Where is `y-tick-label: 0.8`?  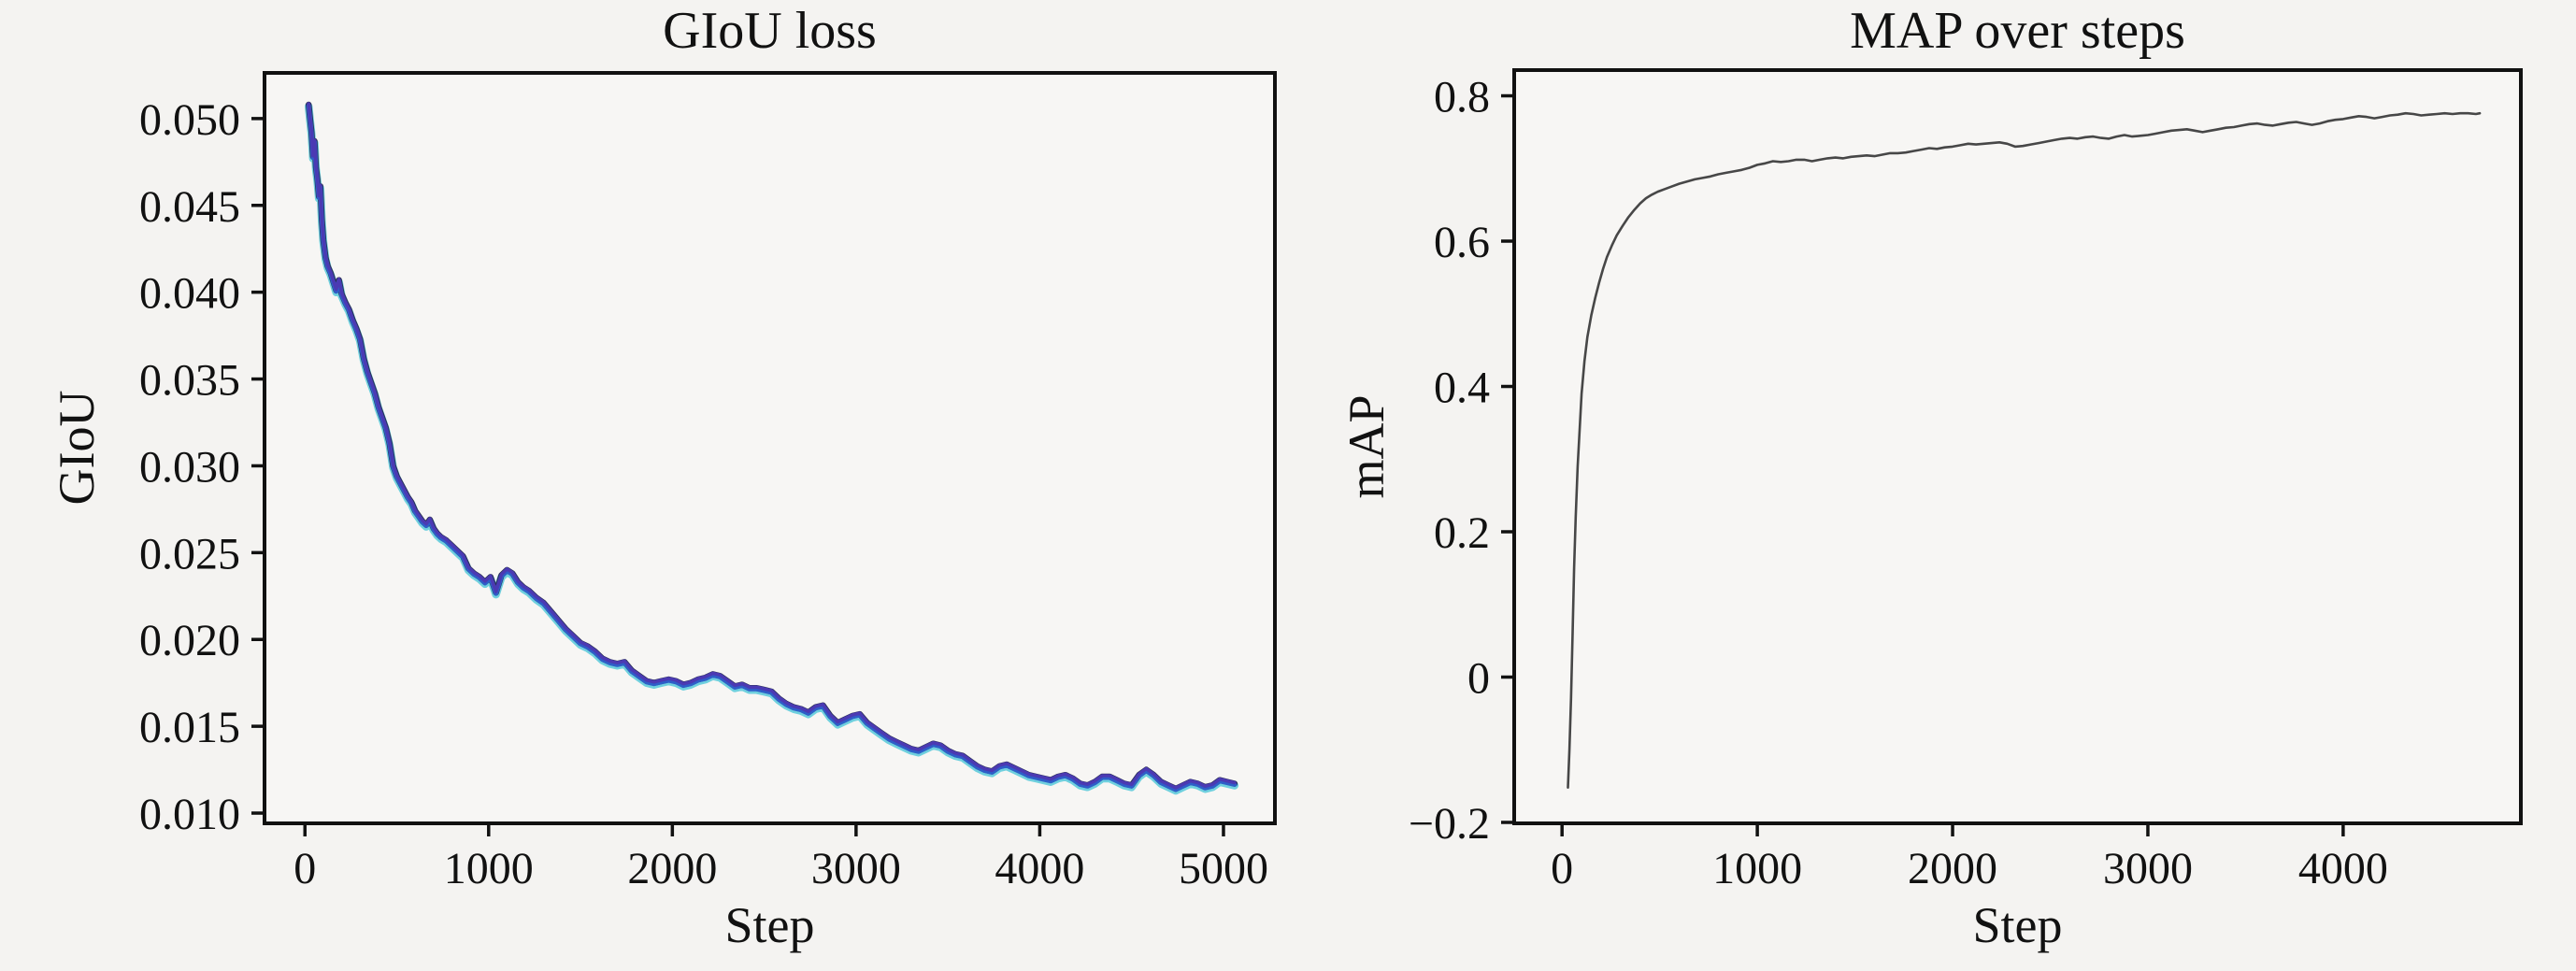
y-tick-label: 0.8 is located at coordinates (1462, 97).